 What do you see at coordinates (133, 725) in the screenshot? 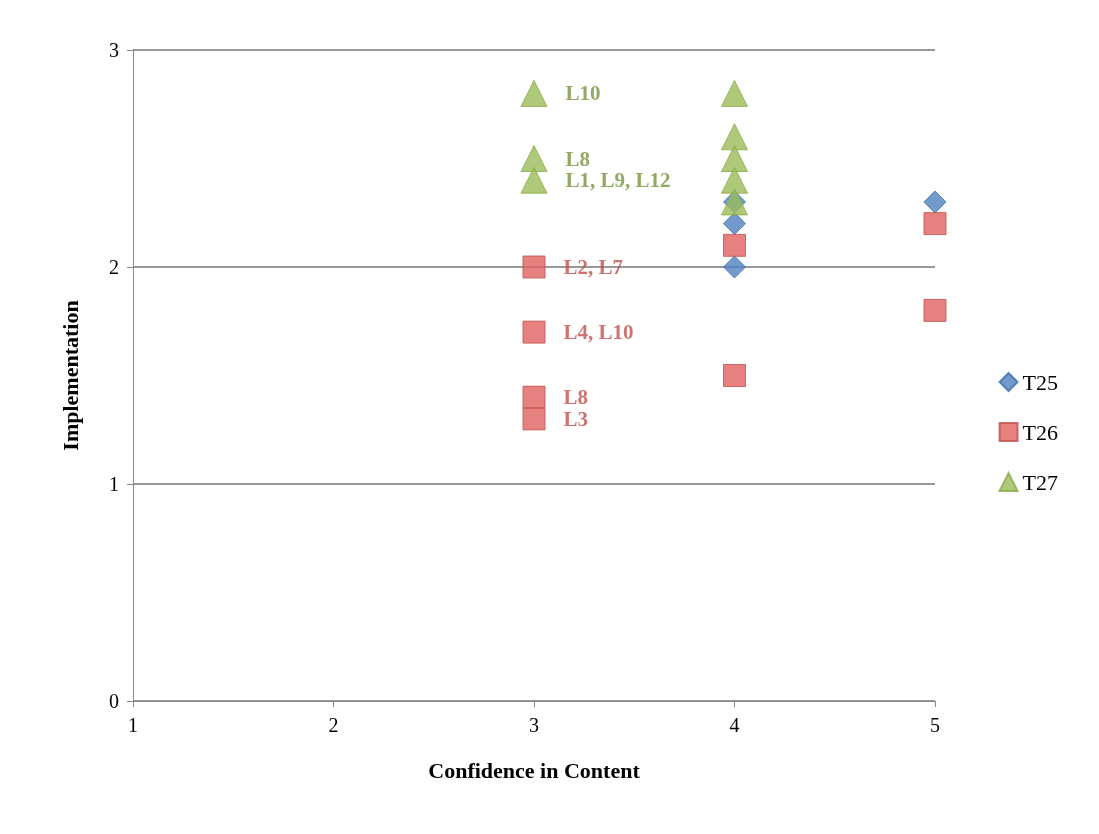
I see `x-tick-label: 1` at bounding box center [133, 725].